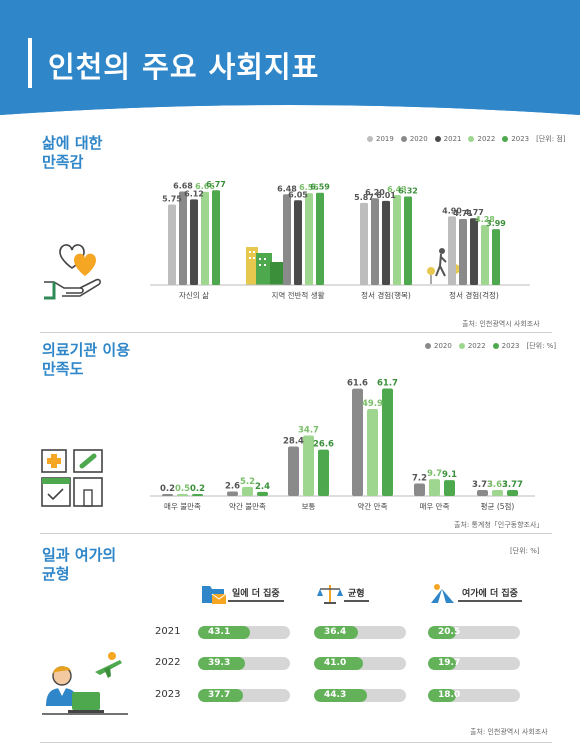 This screenshot has width=580, height=753. What do you see at coordinates (443, 346) in the screenshot?
I see `legend2-label-2020: 2020` at bounding box center [443, 346].